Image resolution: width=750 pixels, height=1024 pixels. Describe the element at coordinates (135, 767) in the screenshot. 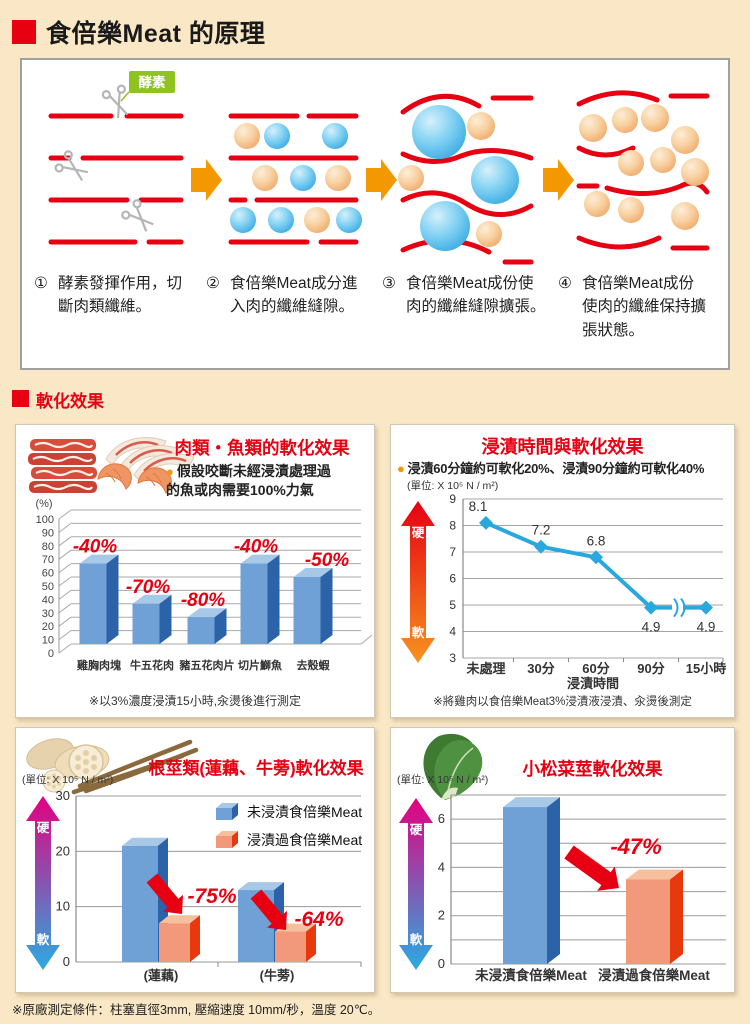

I see `burdock-sticks` at that location.